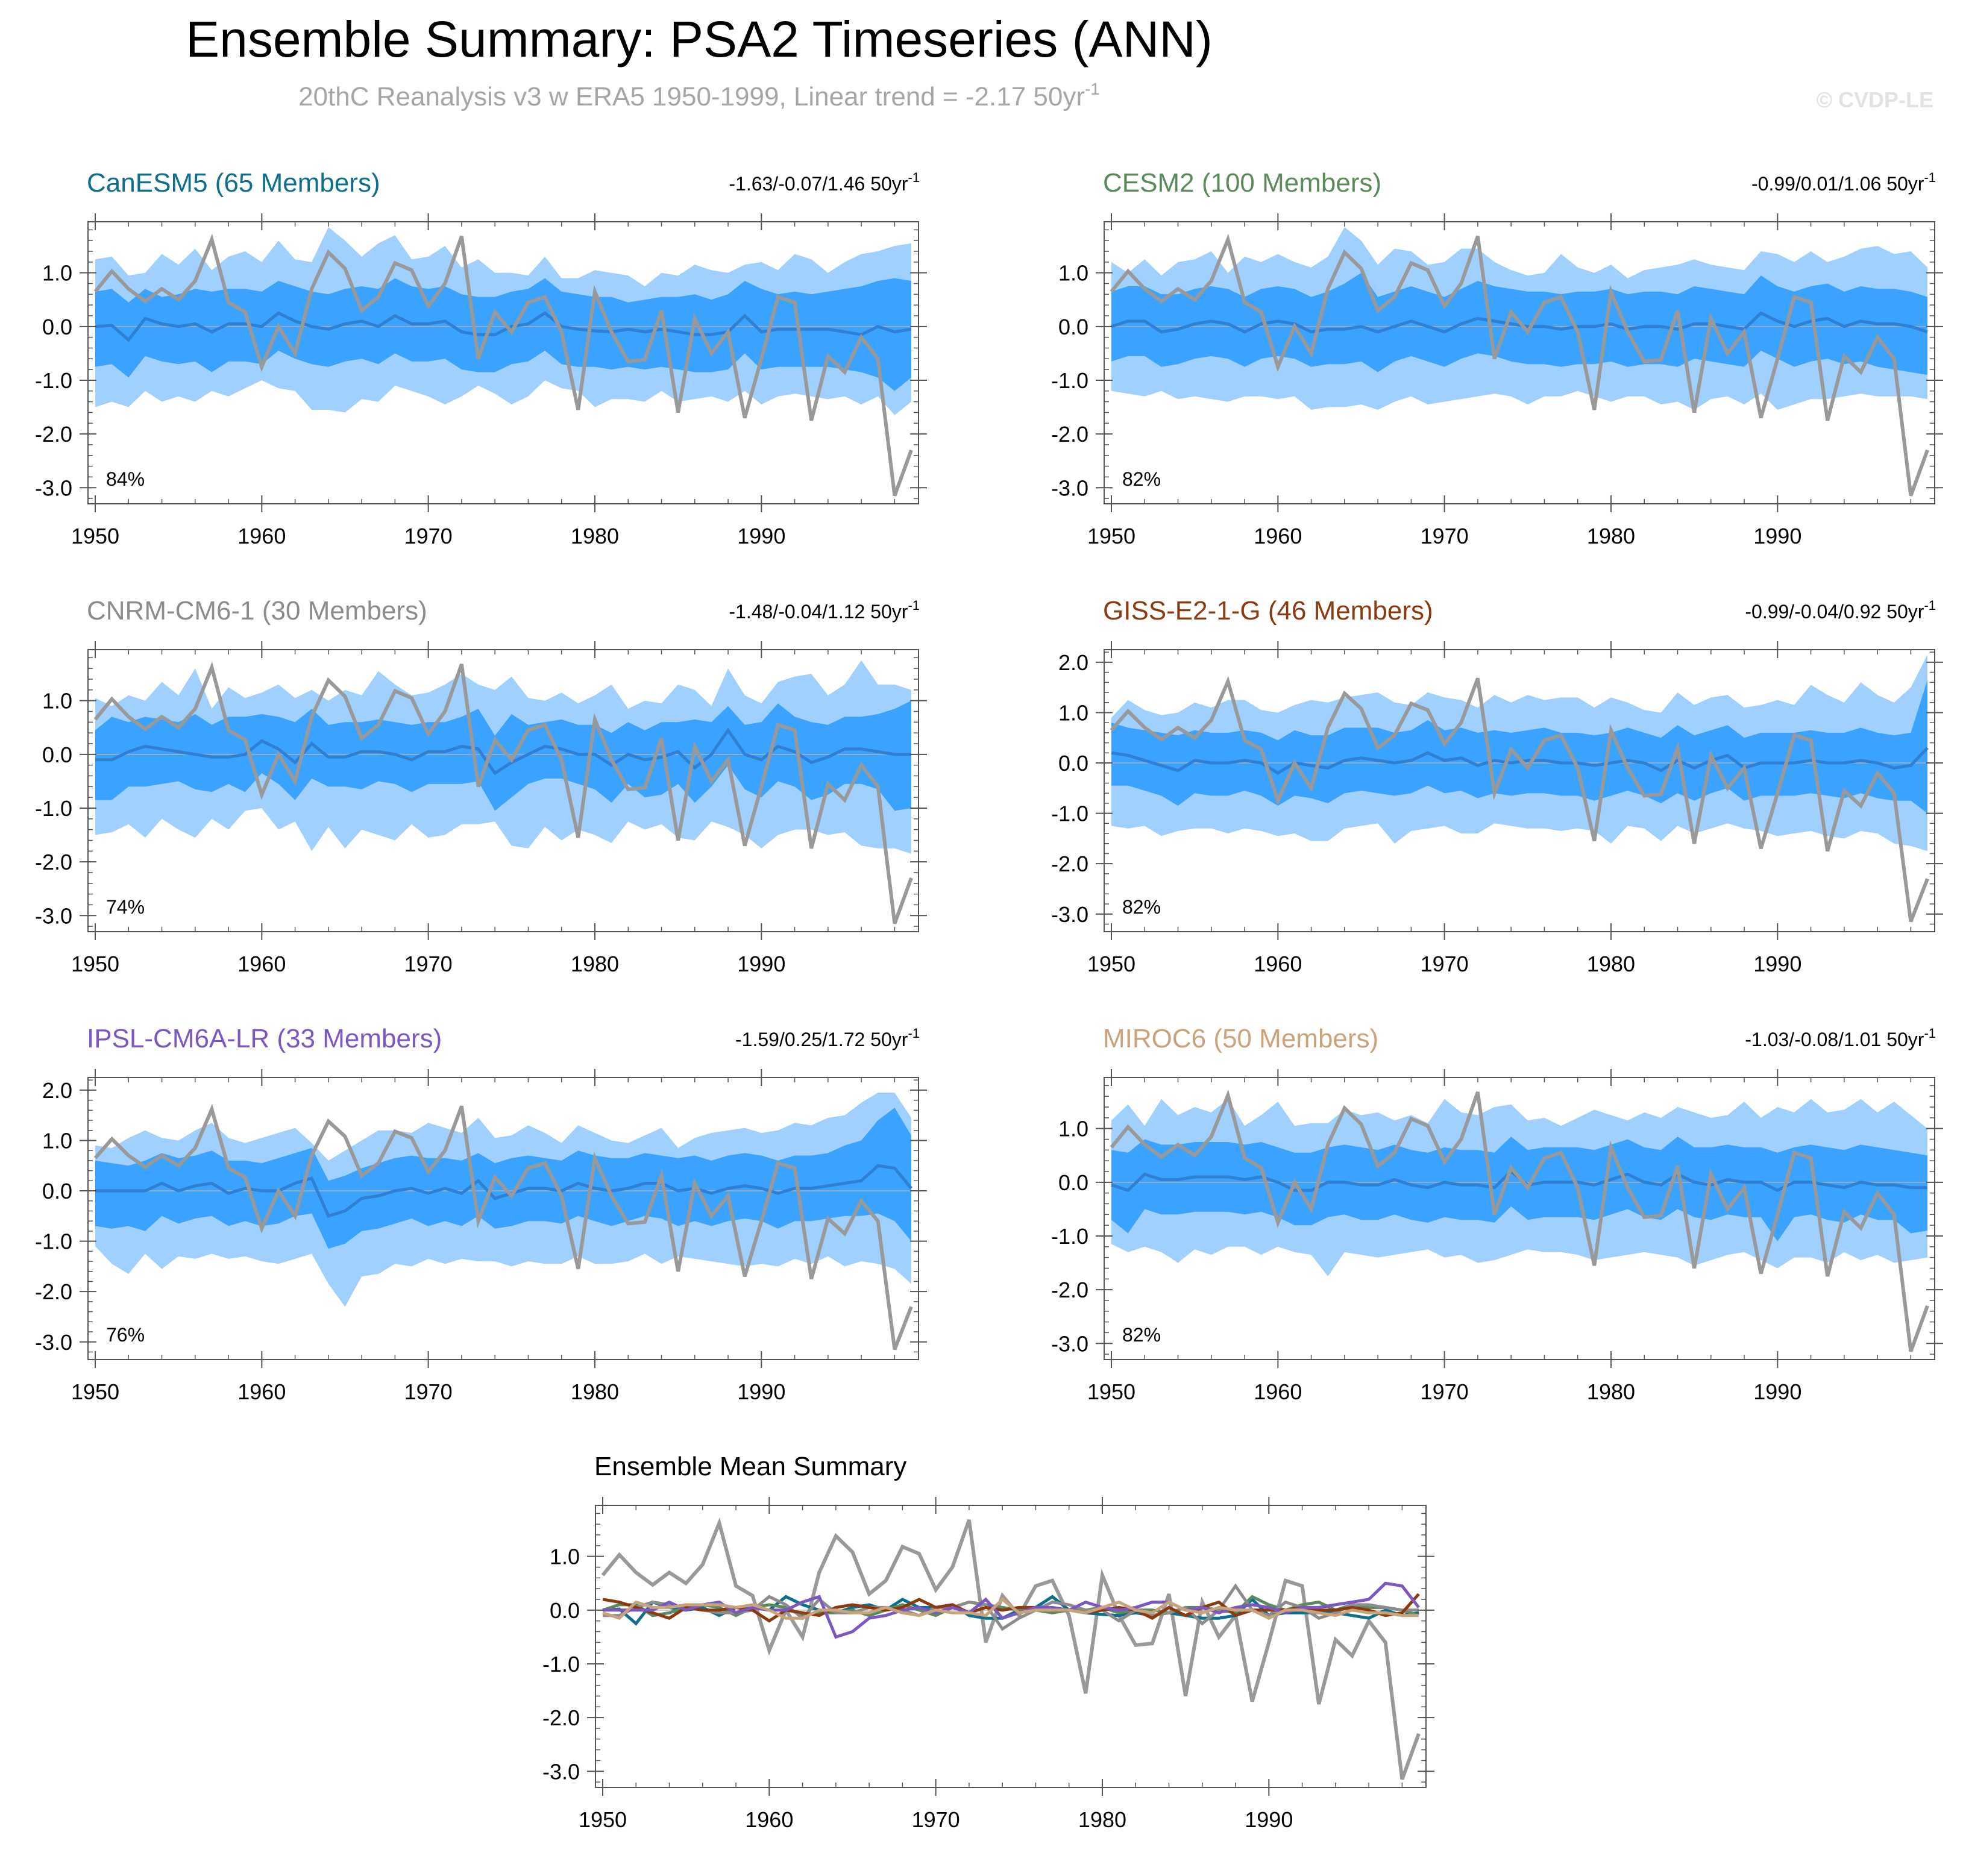  Describe the element at coordinates (821, 1039) in the screenshot. I see `trend-text-ipsl: -1.59/0.25/1.72 50yr` at that location.